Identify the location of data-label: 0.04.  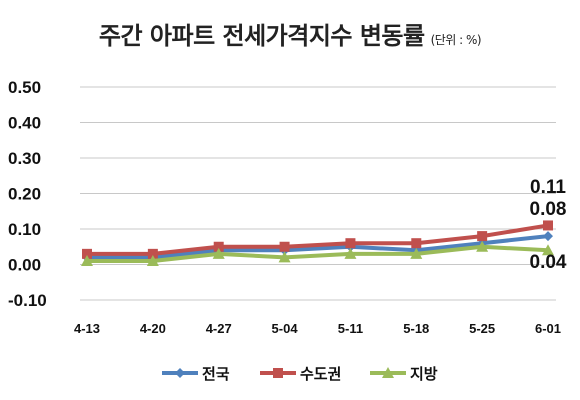
(548, 262).